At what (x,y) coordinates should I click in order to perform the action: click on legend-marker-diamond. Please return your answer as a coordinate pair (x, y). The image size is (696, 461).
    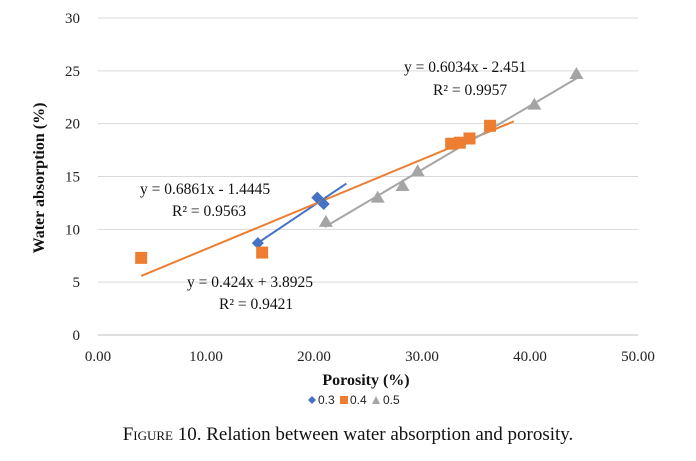
    Looking at the image, I should click on (312, 400).